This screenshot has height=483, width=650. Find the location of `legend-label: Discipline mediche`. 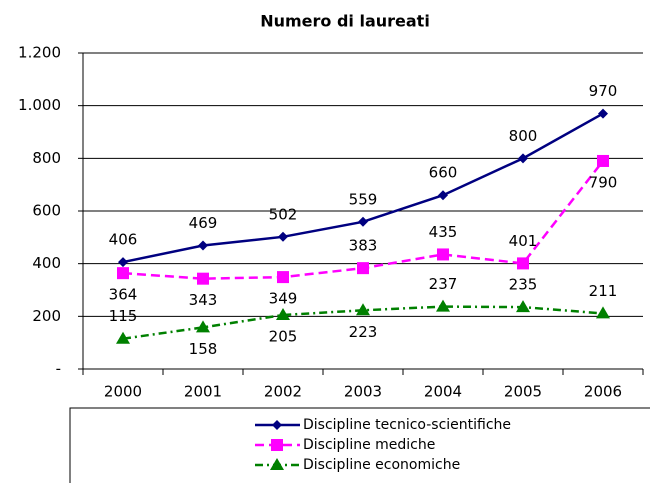

legend-label: Discipline mediche is located at coordinates (369, 445).